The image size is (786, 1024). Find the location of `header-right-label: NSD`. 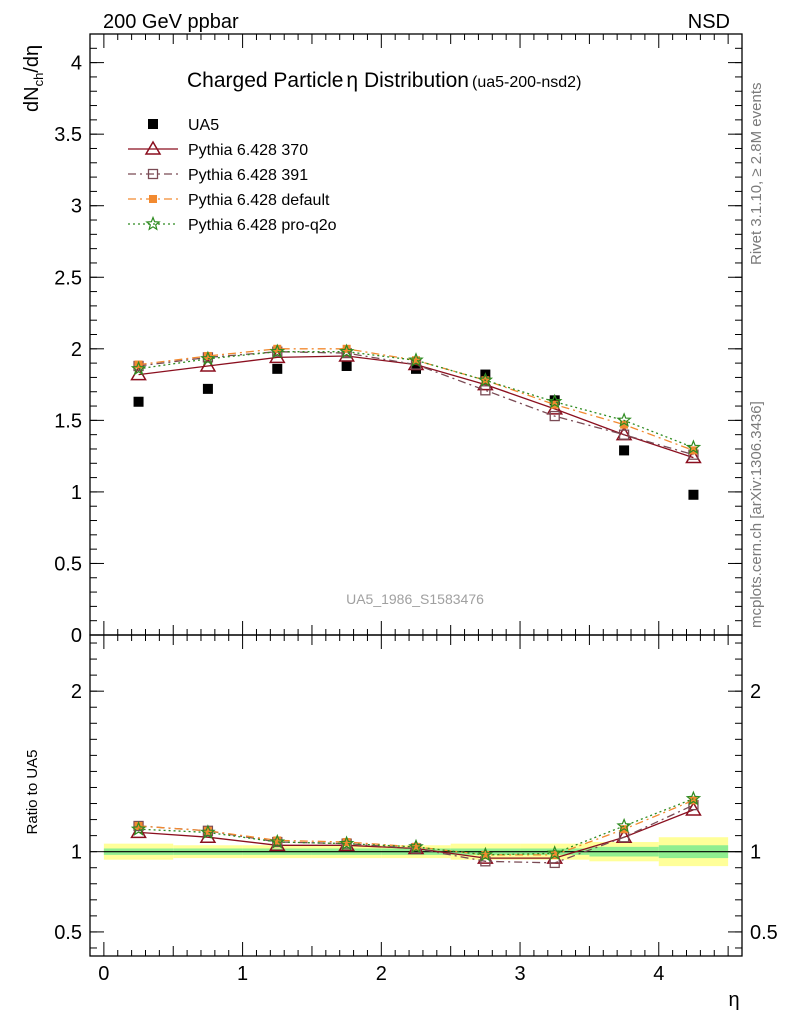

header-right-label: NSD is located at coordinates (709, 22).